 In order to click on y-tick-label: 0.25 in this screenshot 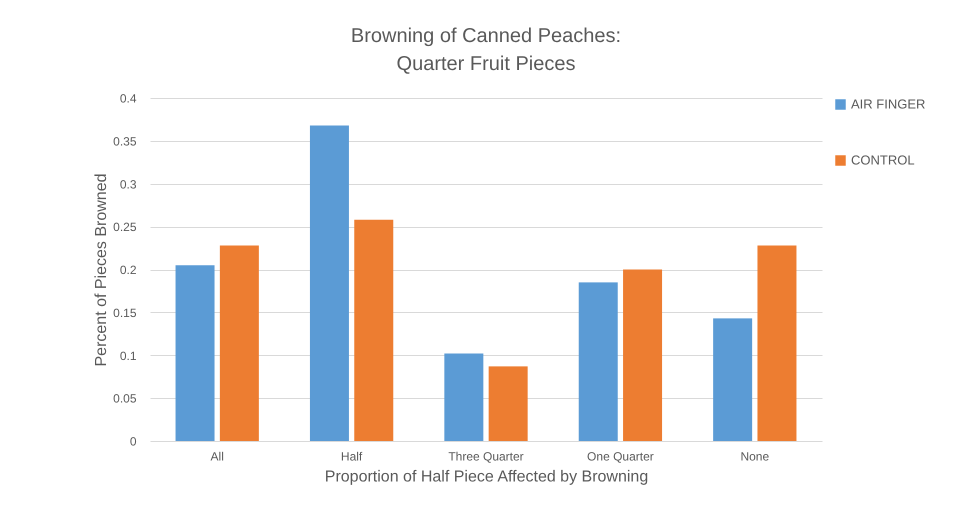, I will do `click(125, 227)`.